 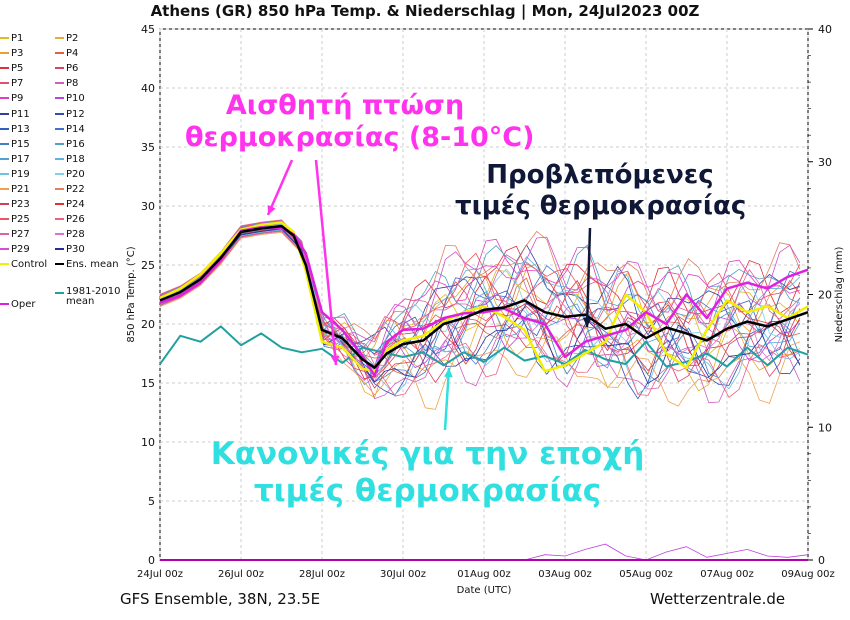 I want to click on legend-label: P24, so click(x=75, y=205).